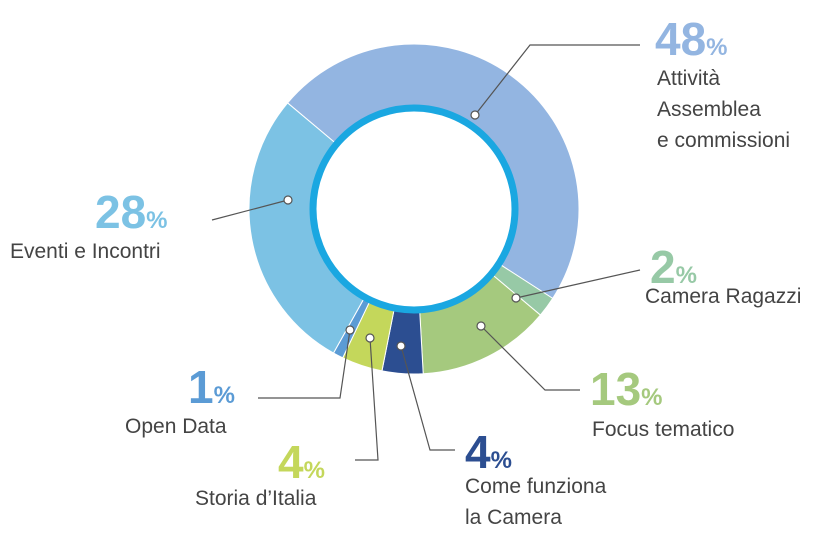  I want to click on inner-ring, so click(414, 209).